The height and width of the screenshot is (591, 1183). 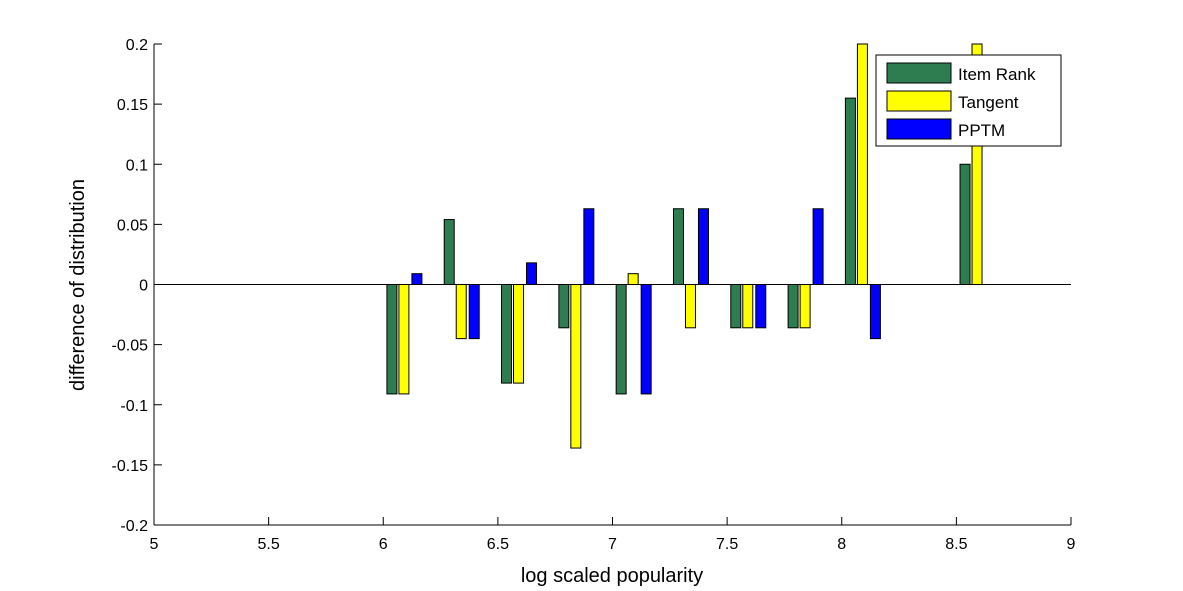 I want to click on y-tick-label: -0.15, so click(x=130, y=466).